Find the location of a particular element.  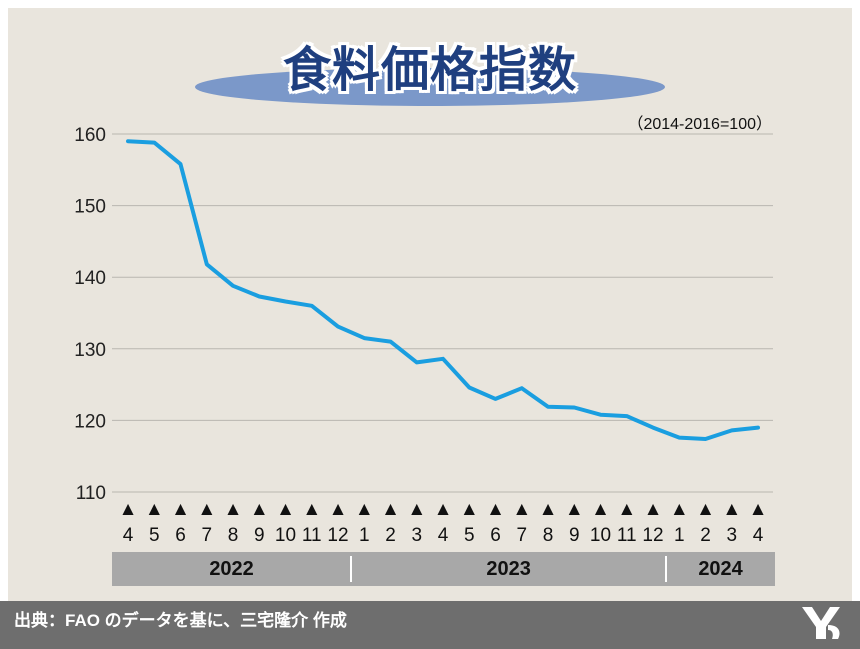

y-tick-label: 160 is located at coordinates (90, 135).